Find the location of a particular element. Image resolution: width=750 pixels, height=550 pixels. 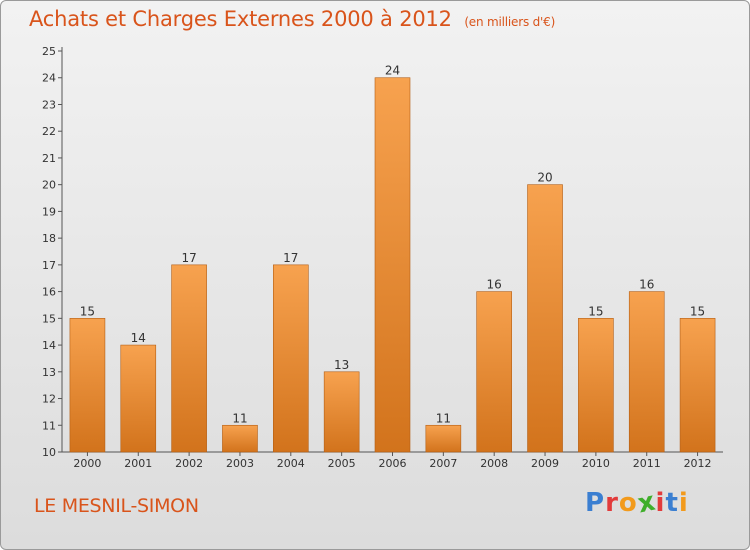

y-tick-label: 11 is located at coordinates (49, 425).